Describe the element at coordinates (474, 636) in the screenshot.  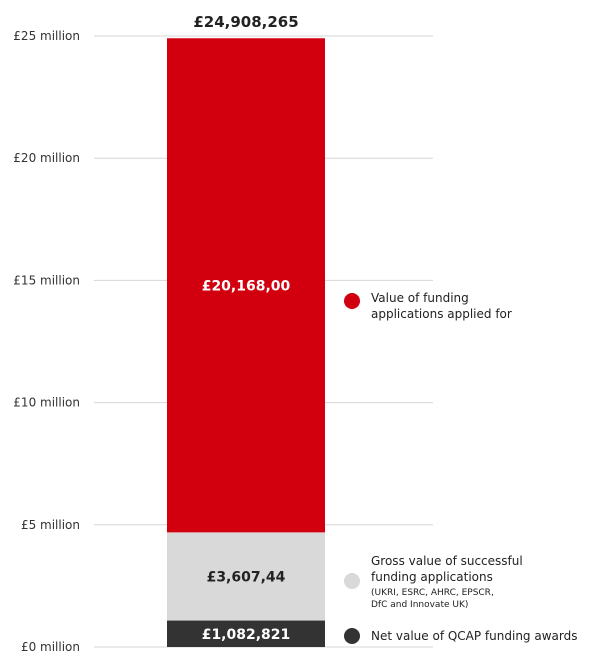
I see `legend-label: Net value of QCAP funding awards` at that location.